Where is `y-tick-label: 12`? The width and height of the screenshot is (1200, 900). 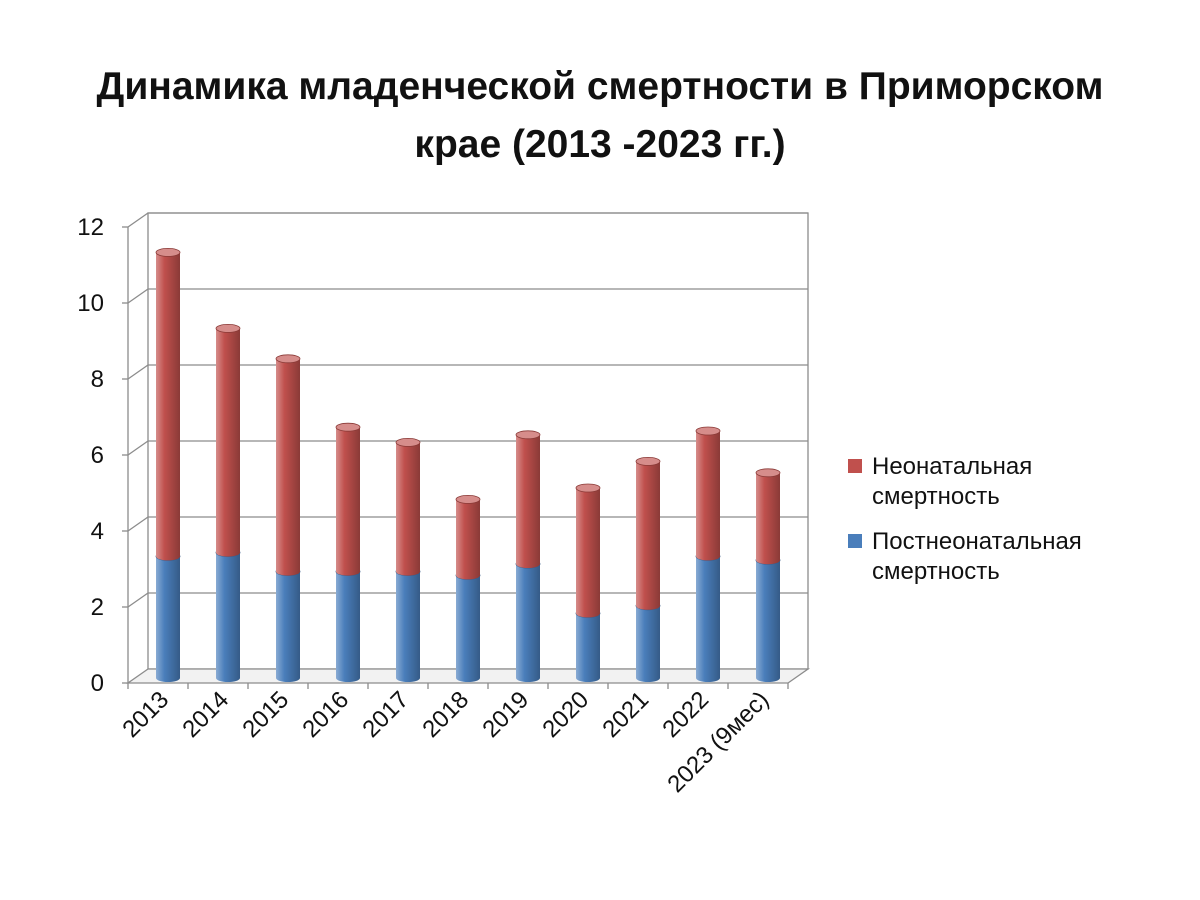 y-tick-label: 12 is located at coordinates (90, 227).